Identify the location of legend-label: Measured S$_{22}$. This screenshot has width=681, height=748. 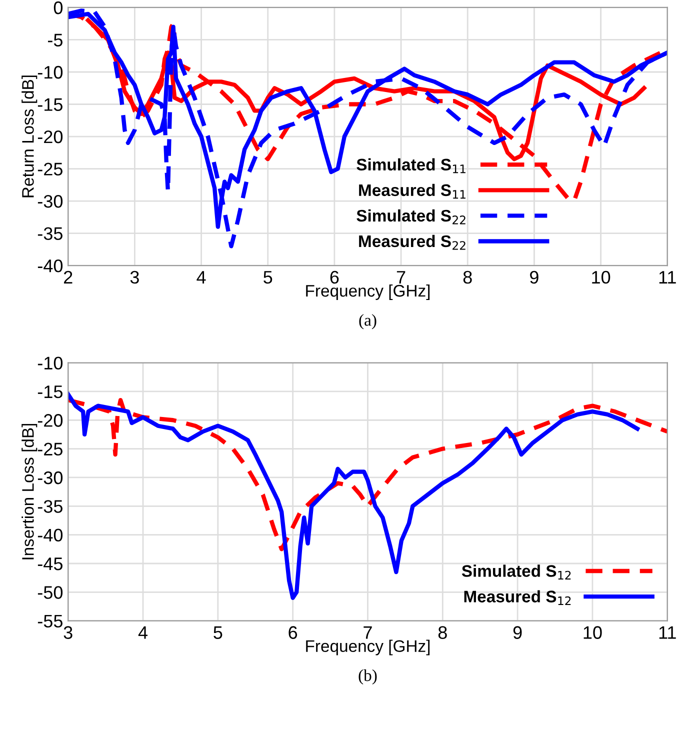
(412, 242).